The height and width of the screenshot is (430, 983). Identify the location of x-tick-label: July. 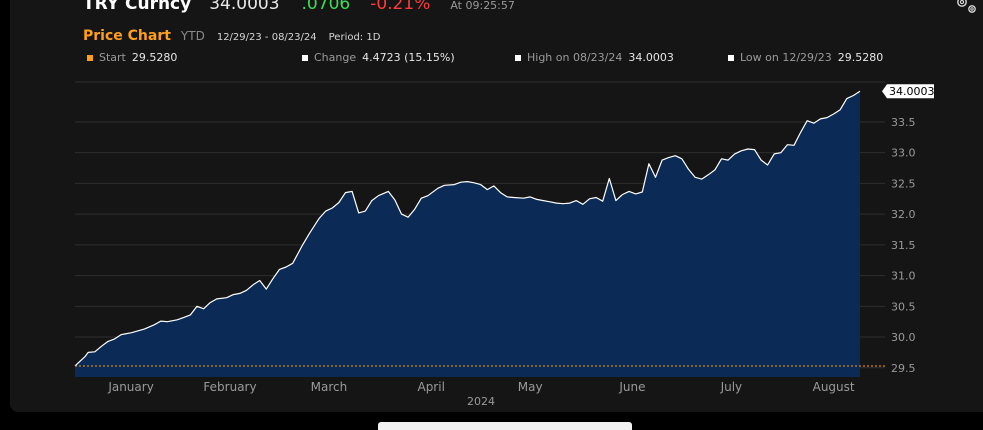
(731, 387).